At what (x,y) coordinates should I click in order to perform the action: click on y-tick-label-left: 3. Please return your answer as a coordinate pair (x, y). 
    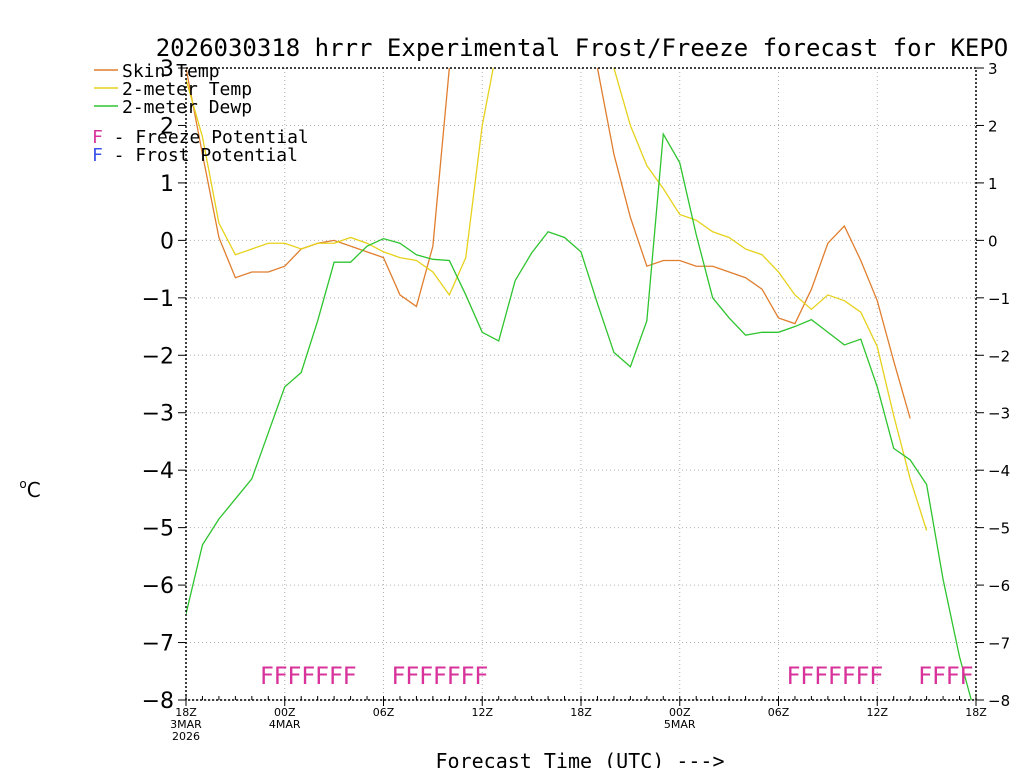
    Looking at the image, I should click on (167, 69).